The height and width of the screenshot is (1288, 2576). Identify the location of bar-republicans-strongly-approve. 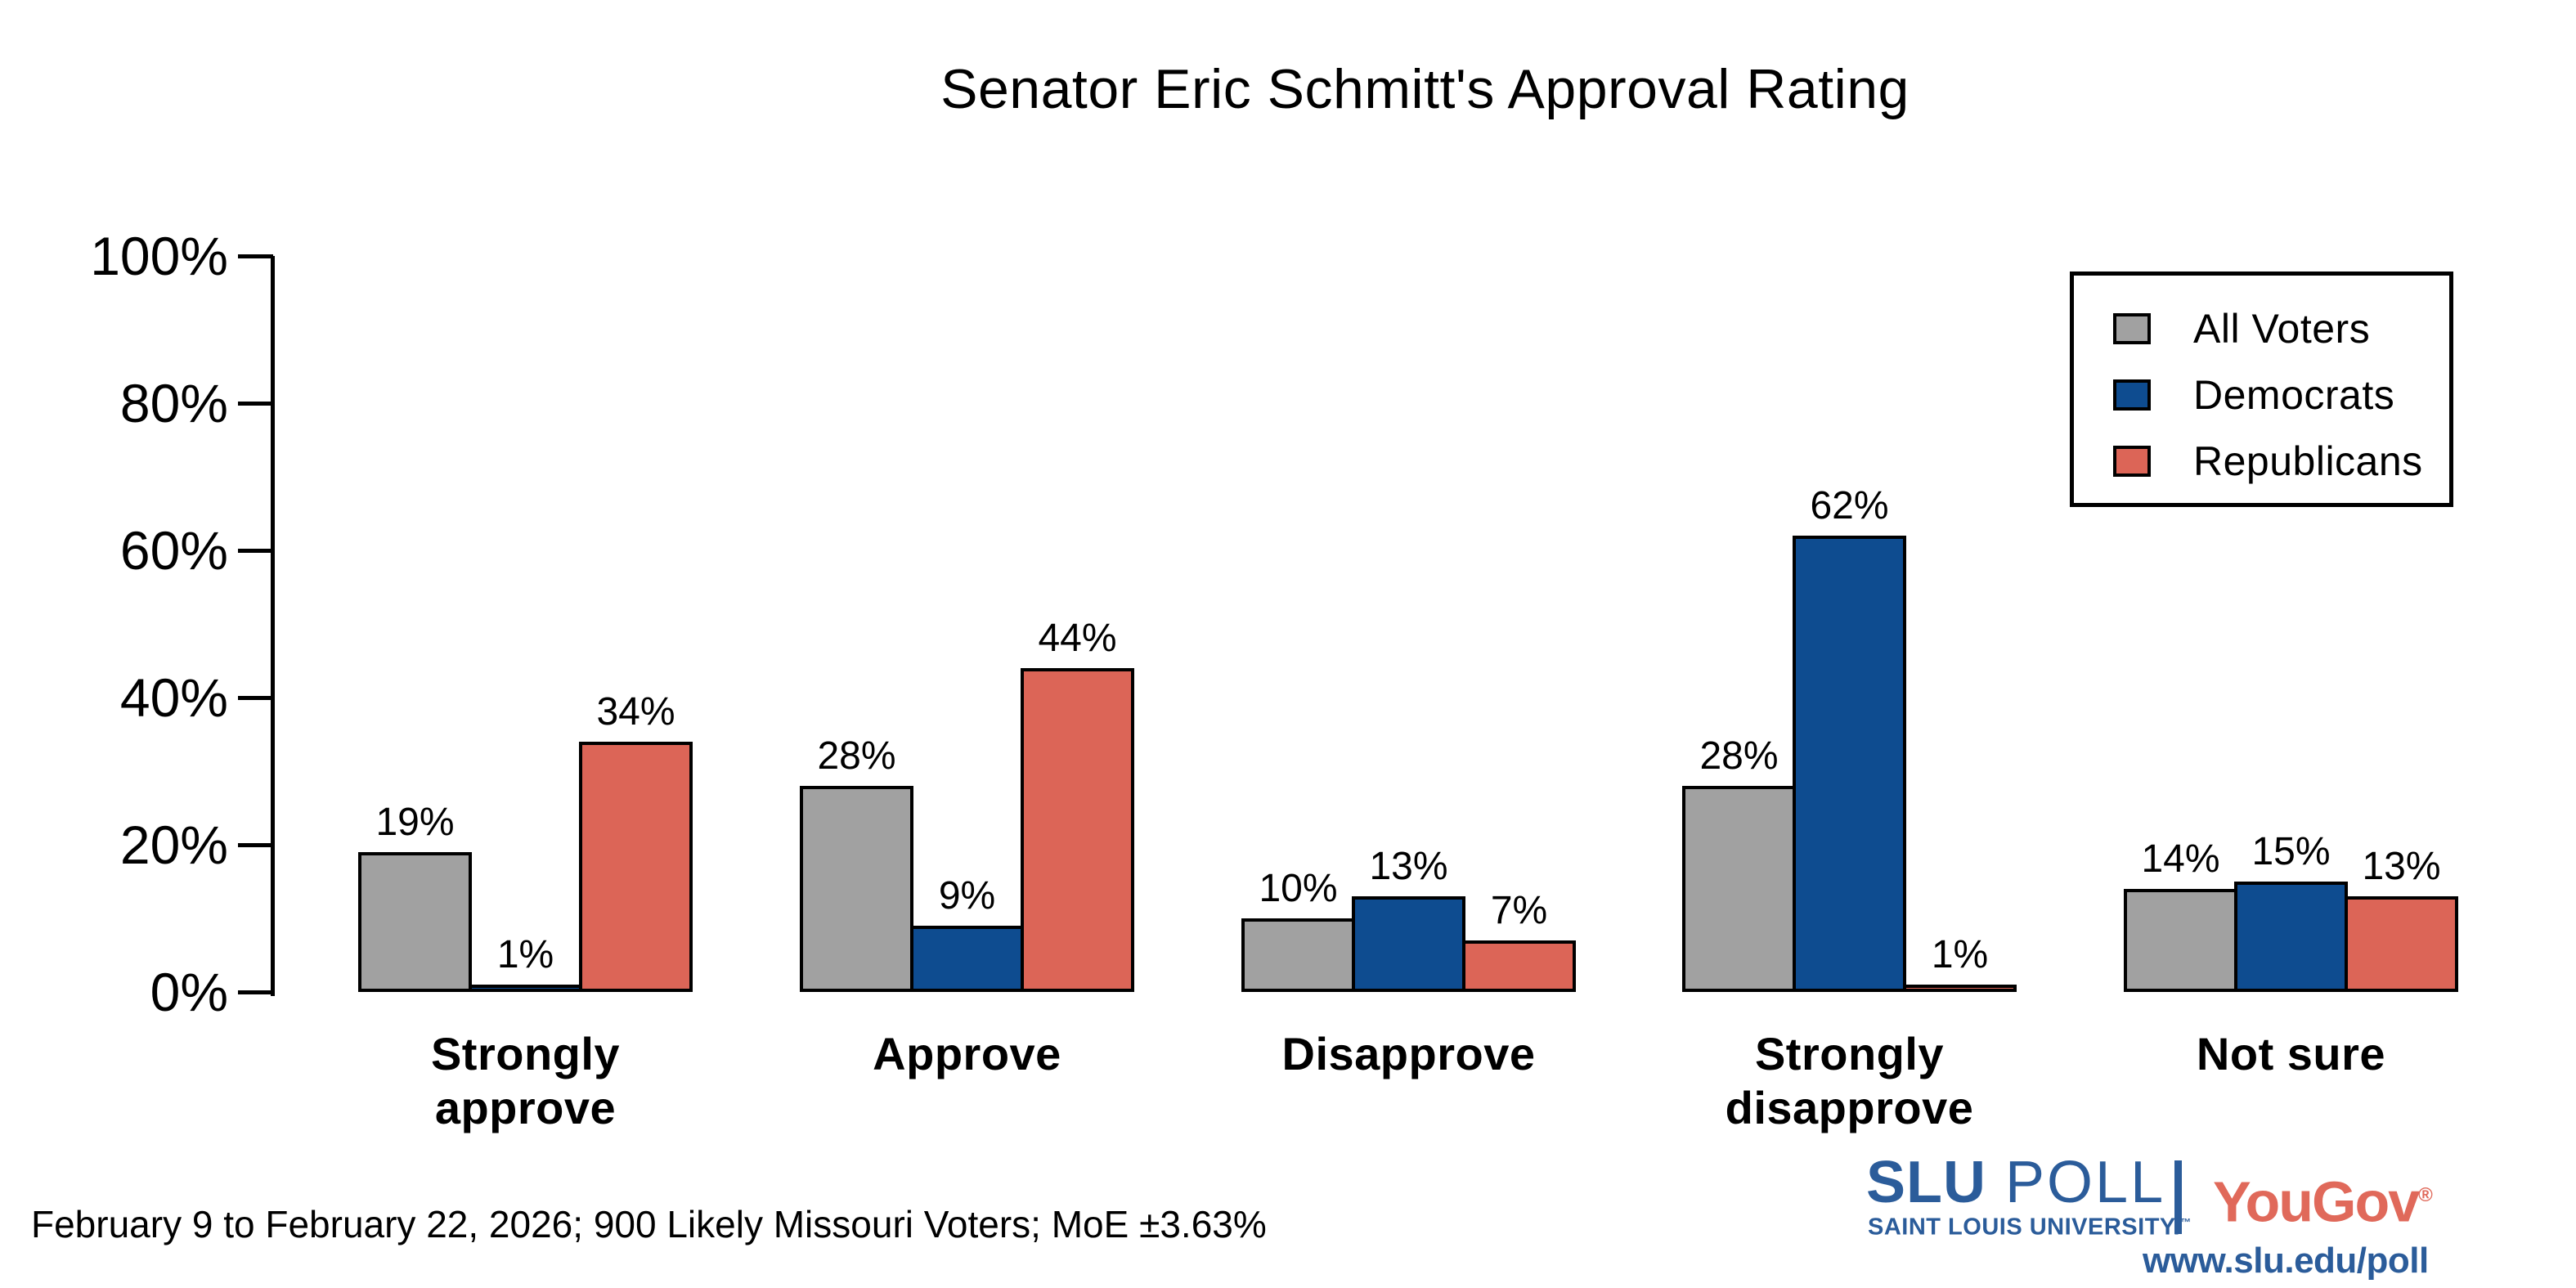
(636, 867).